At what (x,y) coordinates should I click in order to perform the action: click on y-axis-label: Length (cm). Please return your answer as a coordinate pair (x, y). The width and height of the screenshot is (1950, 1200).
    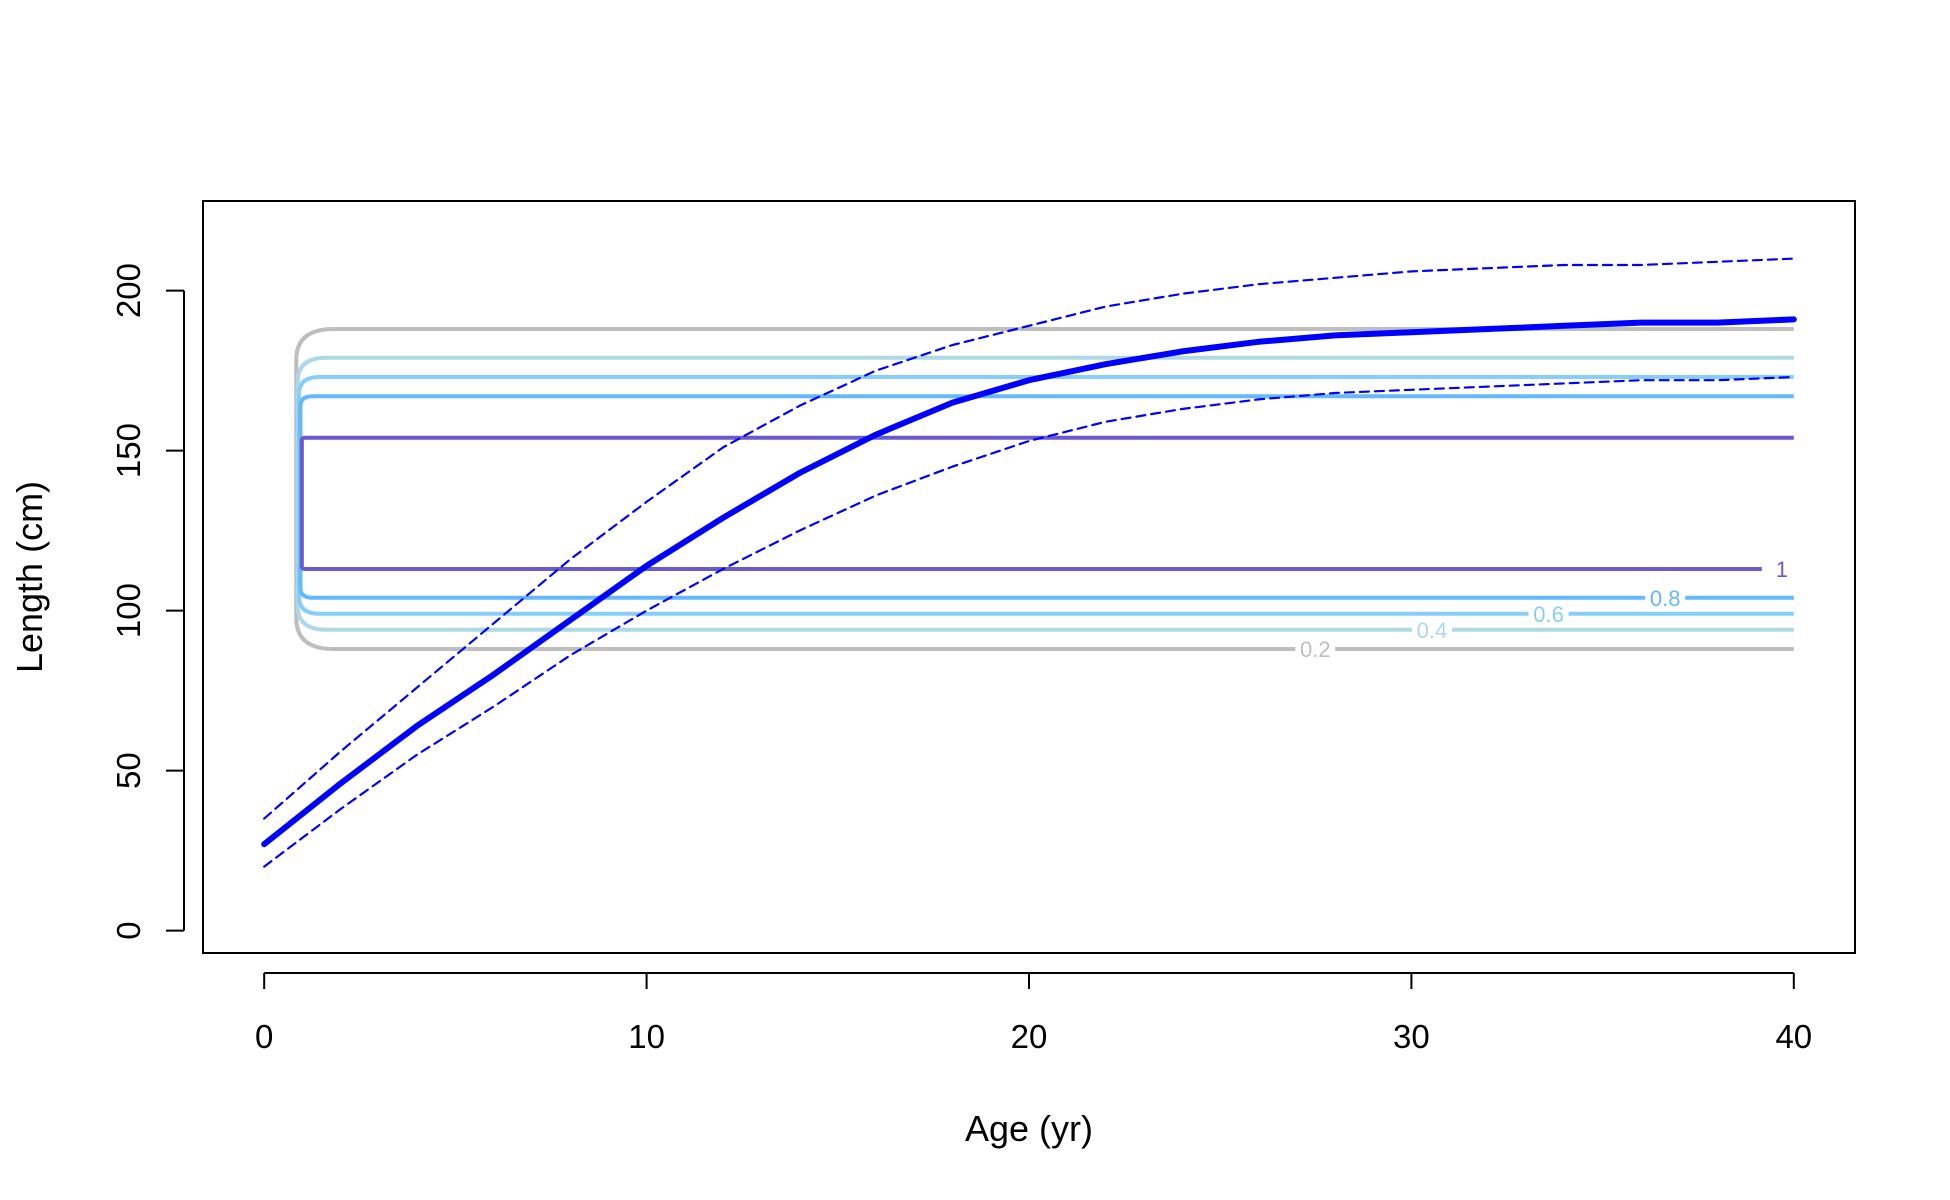
    Looking at the image, I should click on (29, 577).